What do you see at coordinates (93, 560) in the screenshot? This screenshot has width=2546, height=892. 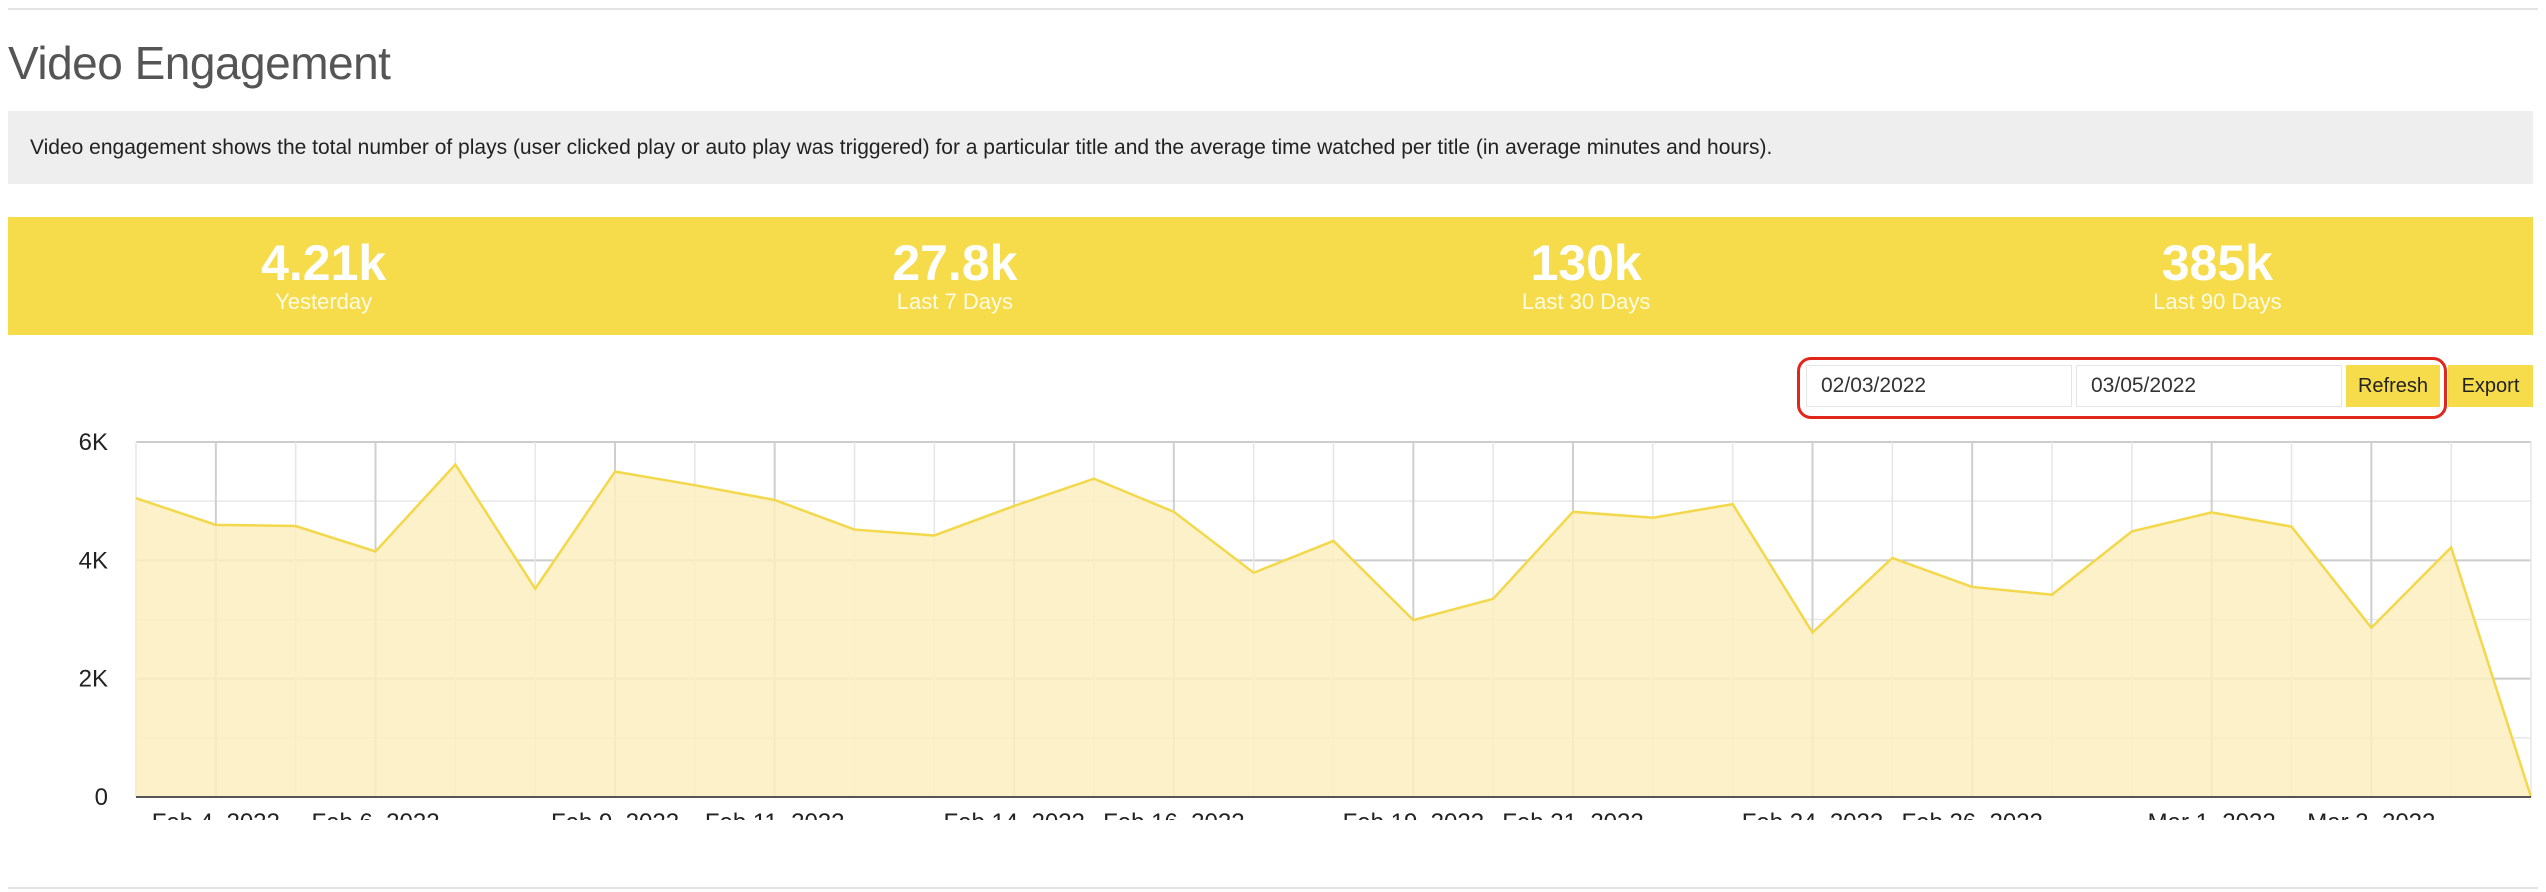 I see `y-tick-label: 4K` at bounding box center [93, 560].